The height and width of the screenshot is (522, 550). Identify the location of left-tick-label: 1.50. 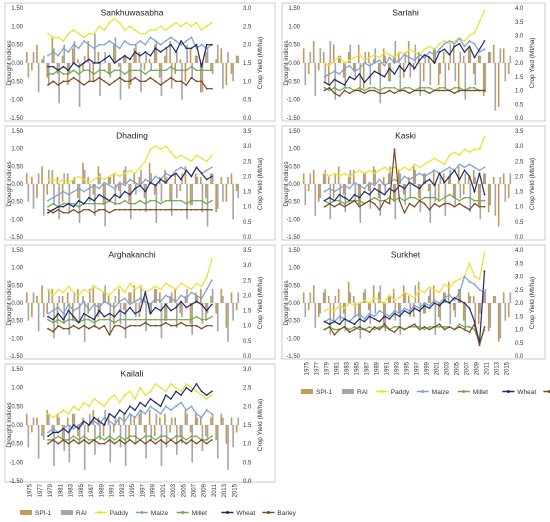
(17, 370).